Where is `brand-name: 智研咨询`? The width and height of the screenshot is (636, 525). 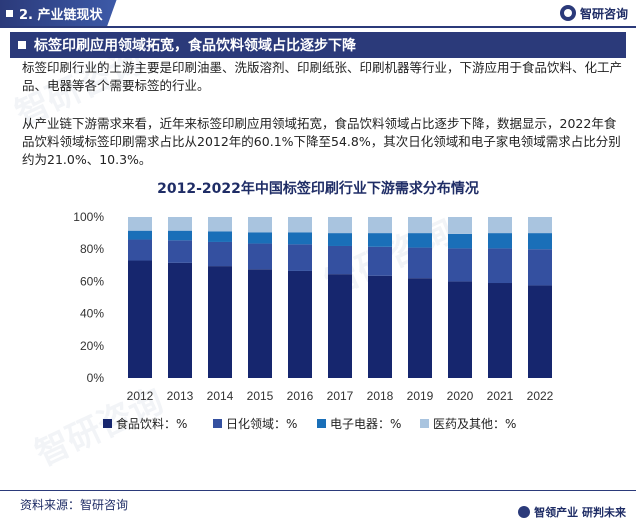
brand-name: 智研咨询 is located at coordinates (603, 13).